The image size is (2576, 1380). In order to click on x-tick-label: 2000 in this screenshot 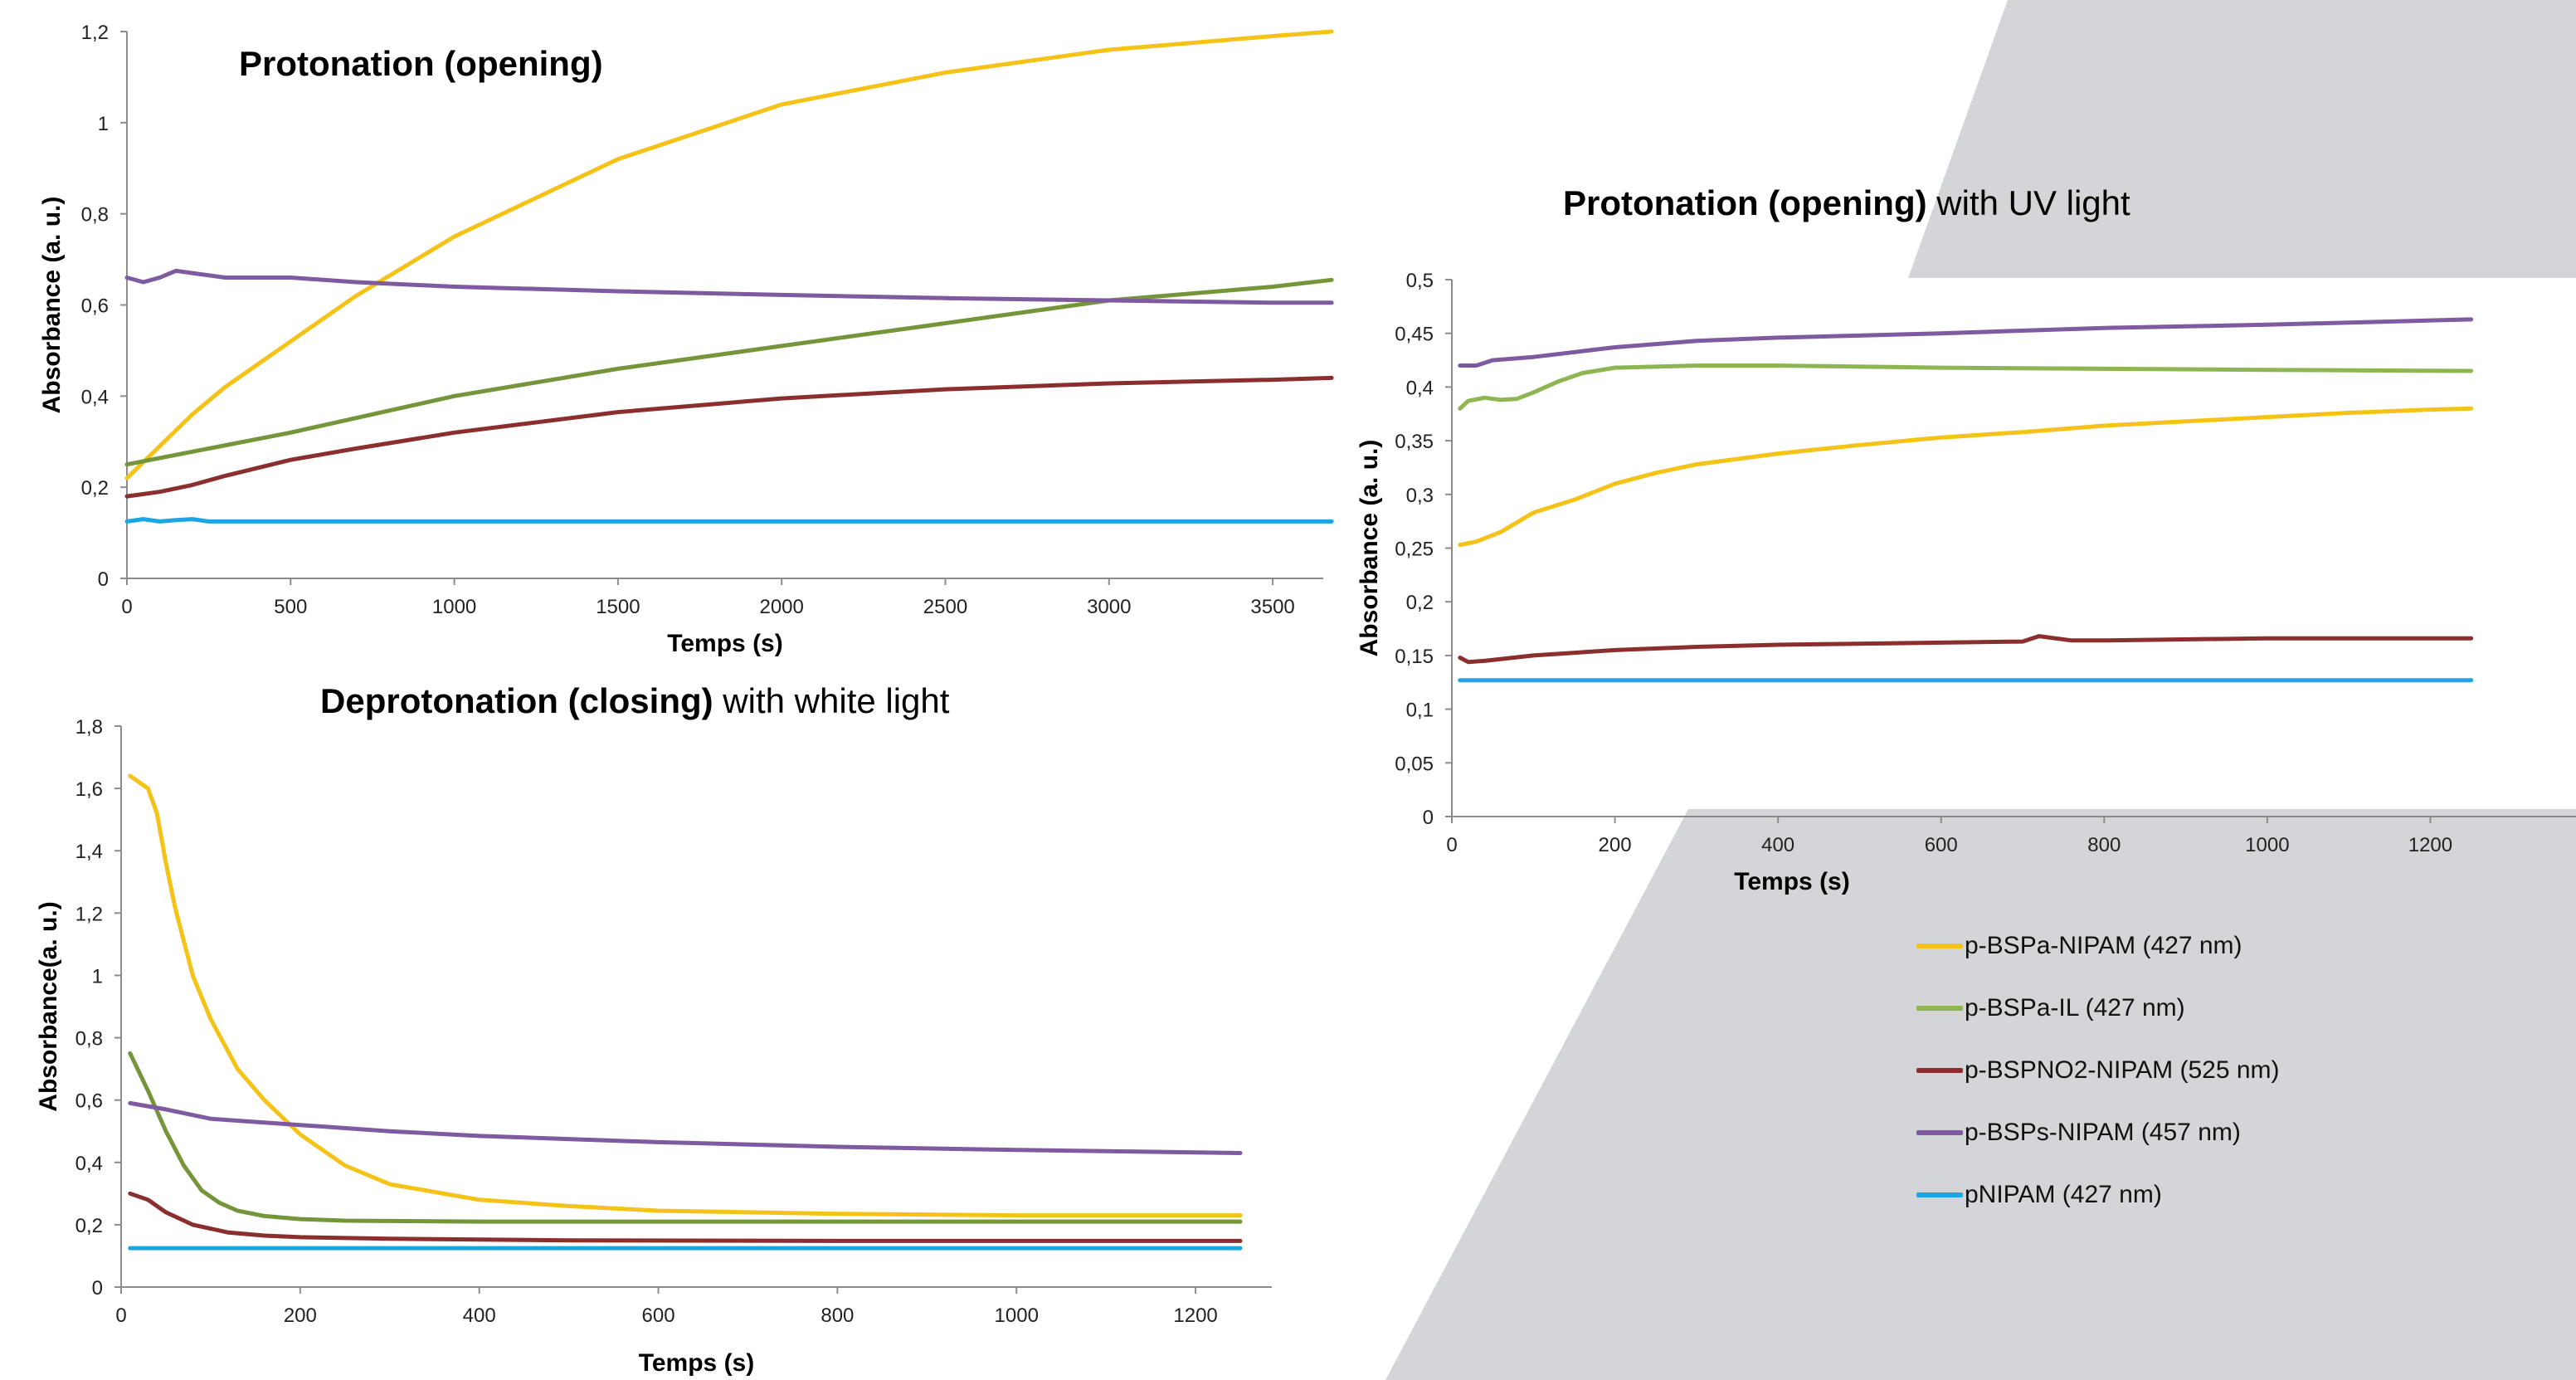, I will do `click(781, 607)`.